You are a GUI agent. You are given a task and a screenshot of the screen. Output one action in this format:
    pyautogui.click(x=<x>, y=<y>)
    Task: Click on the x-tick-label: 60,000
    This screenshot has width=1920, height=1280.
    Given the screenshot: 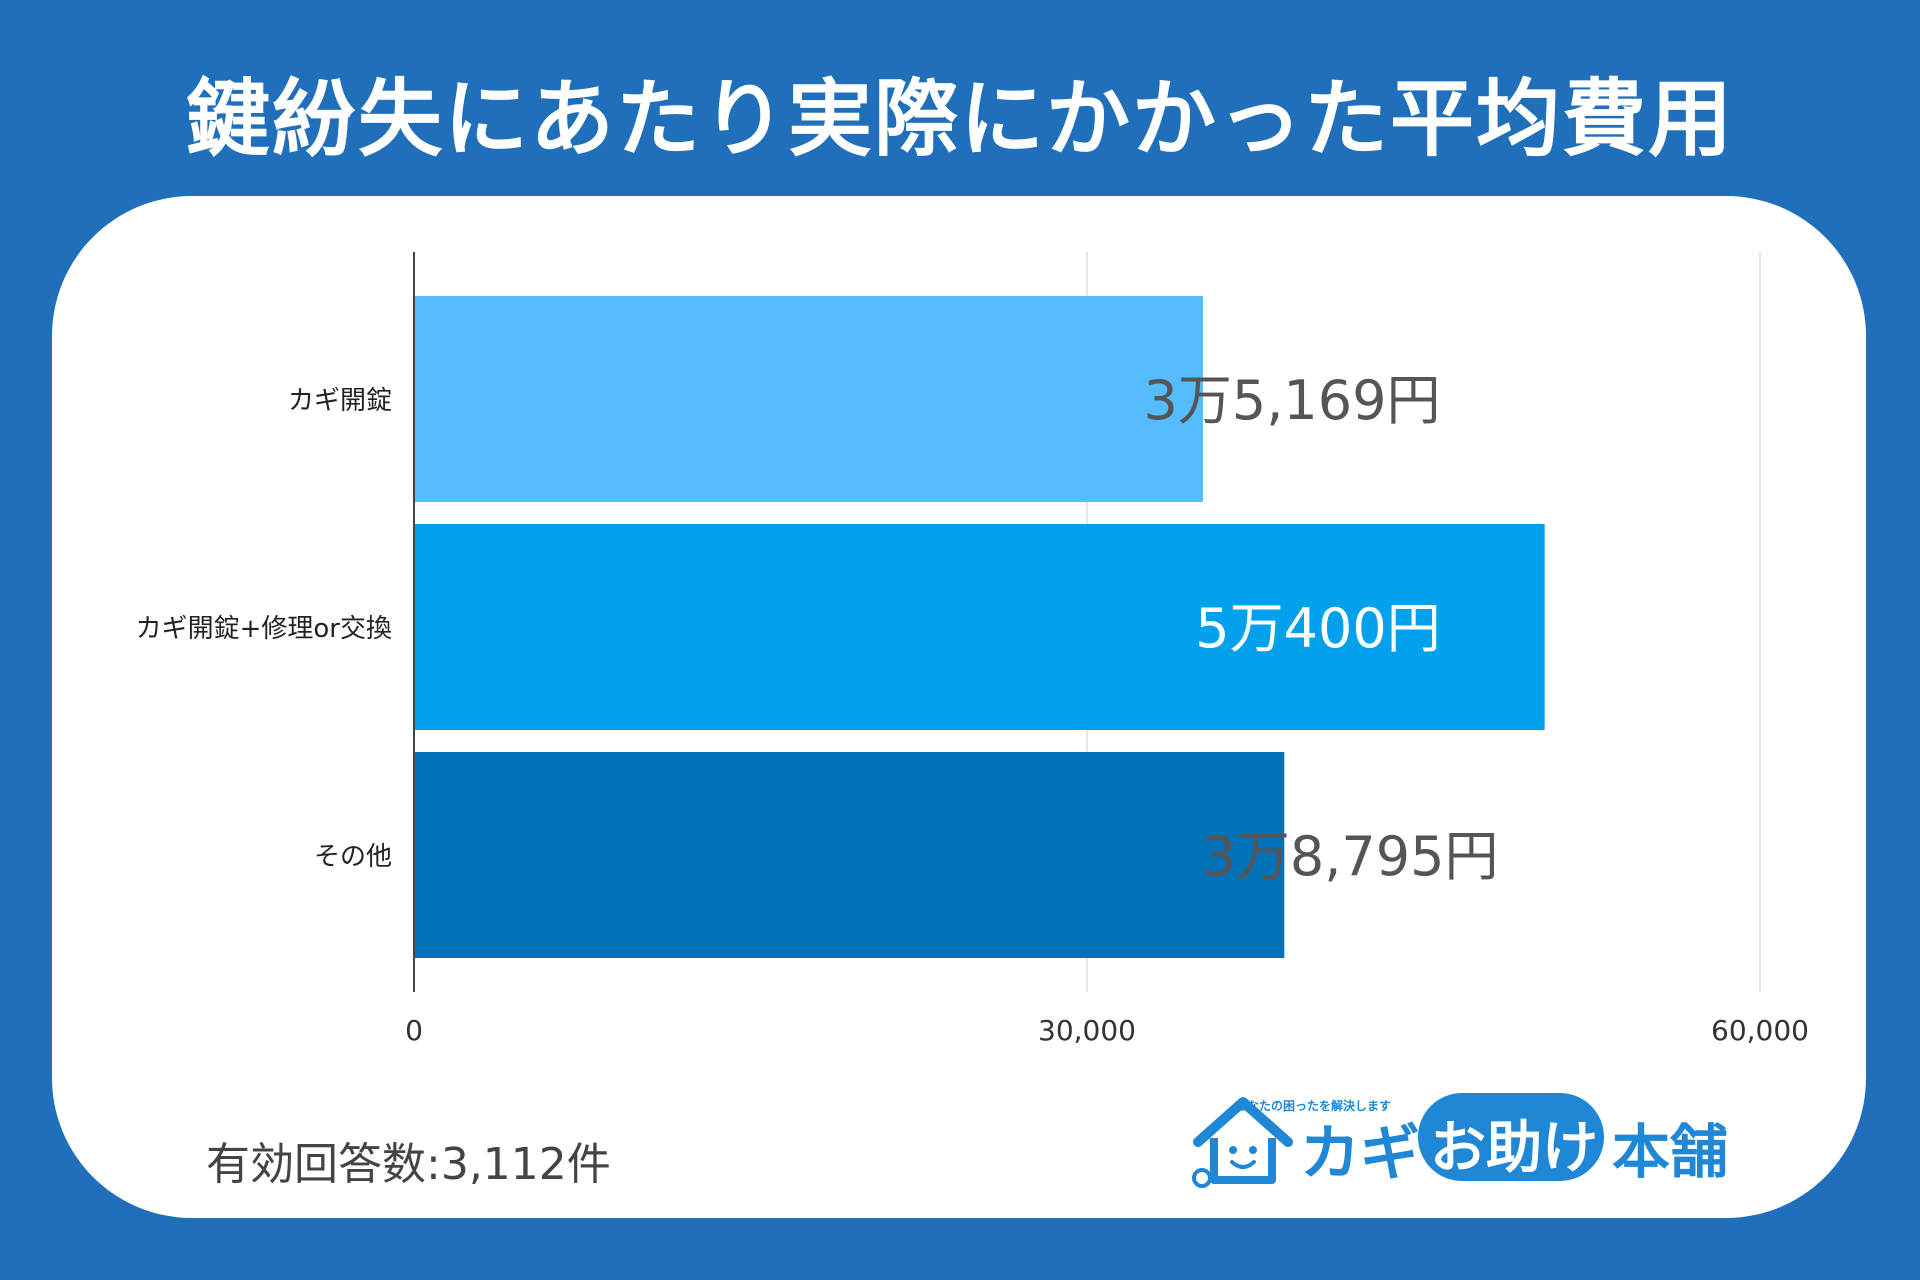 What is the action you would take?
    pyautogui.click(x=1760, y=1030)
    